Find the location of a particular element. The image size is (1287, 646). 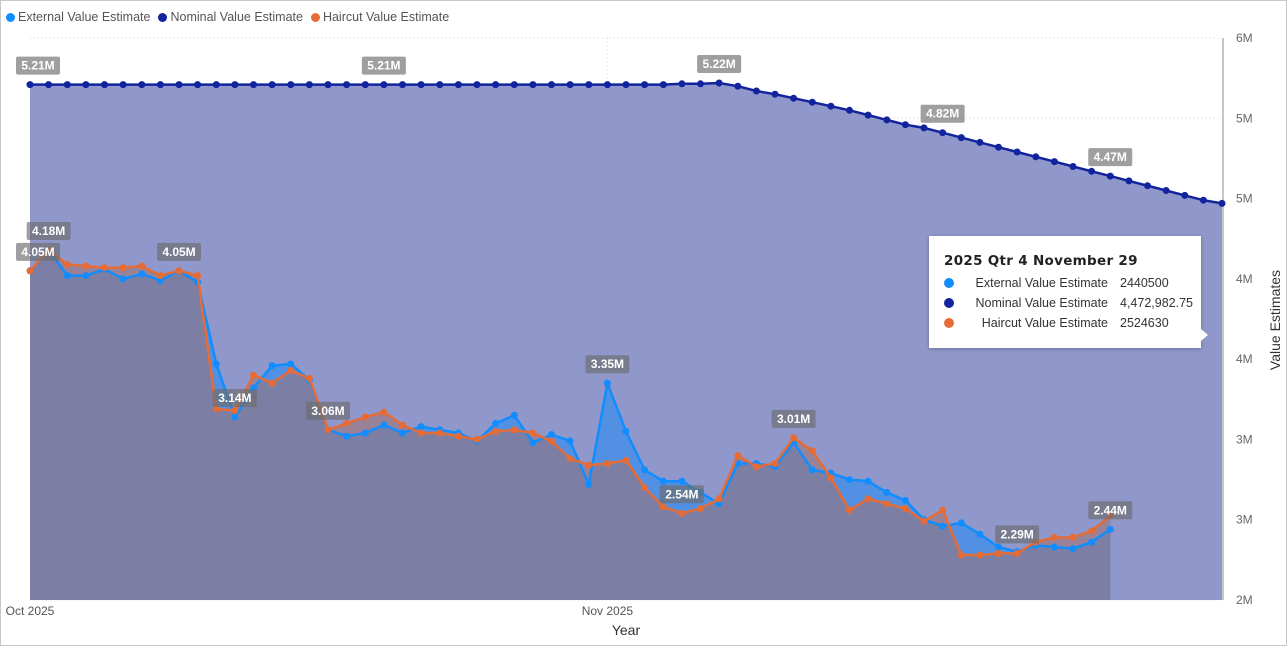

tooltip-label: Nominal Value Estimate is located at coordinates (1041, 303).